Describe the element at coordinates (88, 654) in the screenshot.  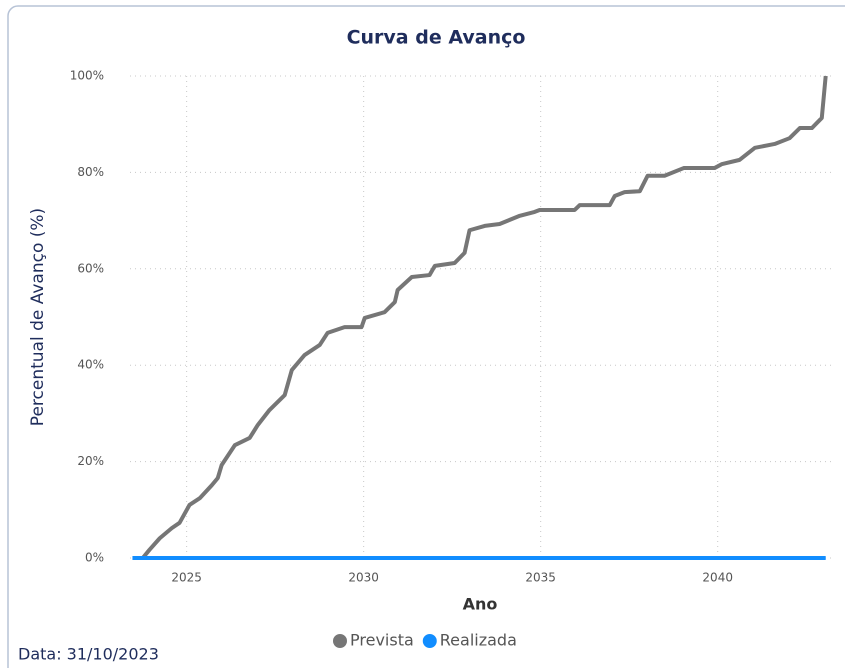
I see `footnote: Data: 31/10/2023` at that location.